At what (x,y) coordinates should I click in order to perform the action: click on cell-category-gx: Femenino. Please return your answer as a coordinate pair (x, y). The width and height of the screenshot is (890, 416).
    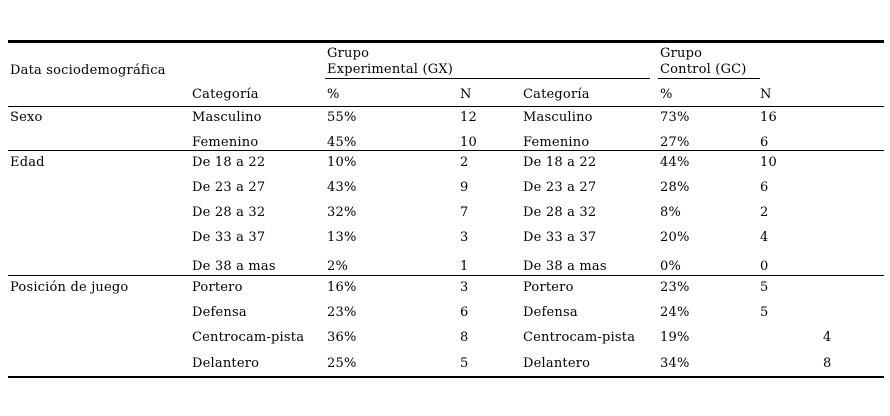
    Looking at the image, I should click on (225, 142).